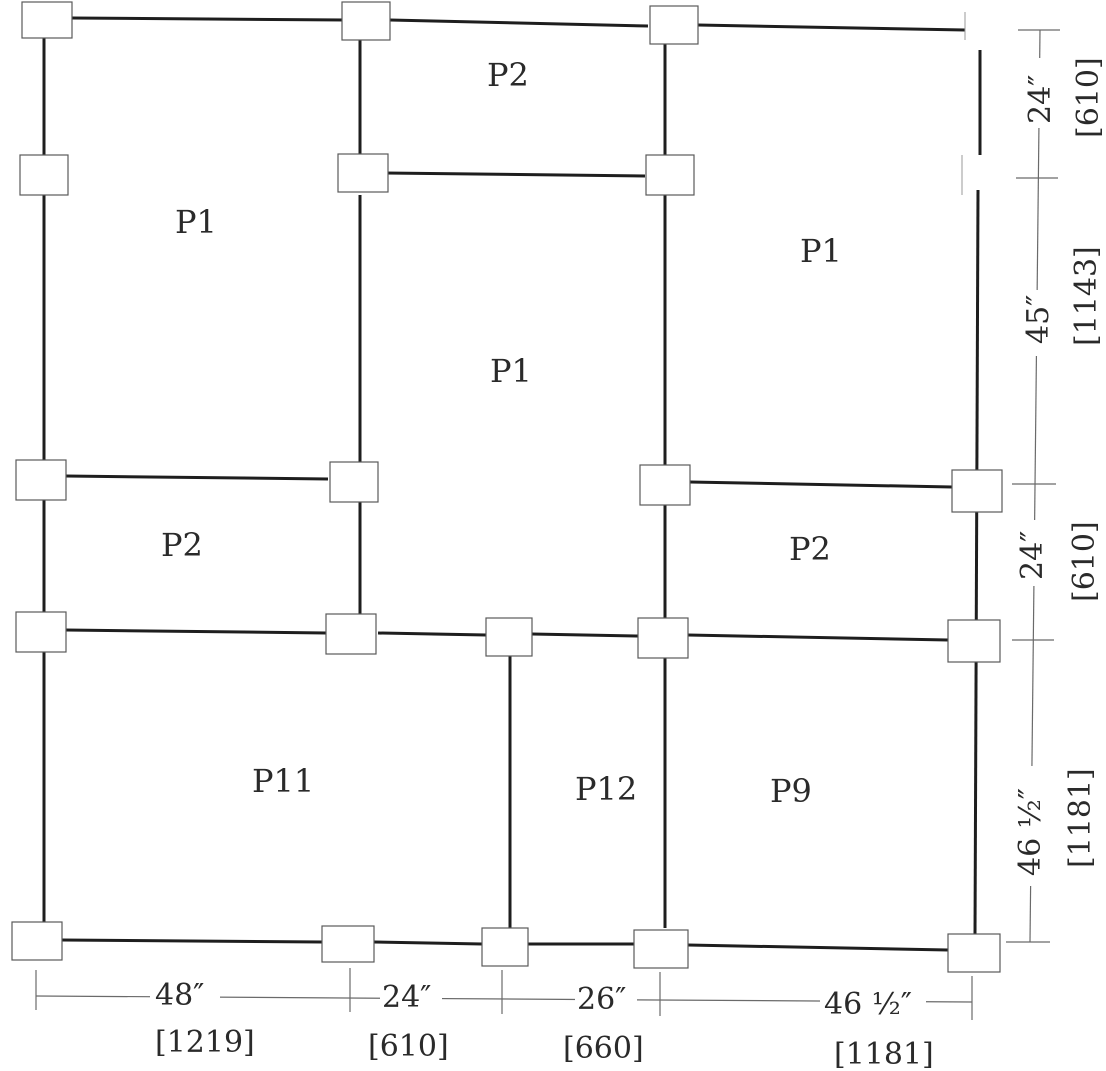 The width and height of the screenshot is (1106, 1071). Describe the element at coordinates (821, 251) in the screenshot. I see `panel-label-p1-right: P1` at that location.